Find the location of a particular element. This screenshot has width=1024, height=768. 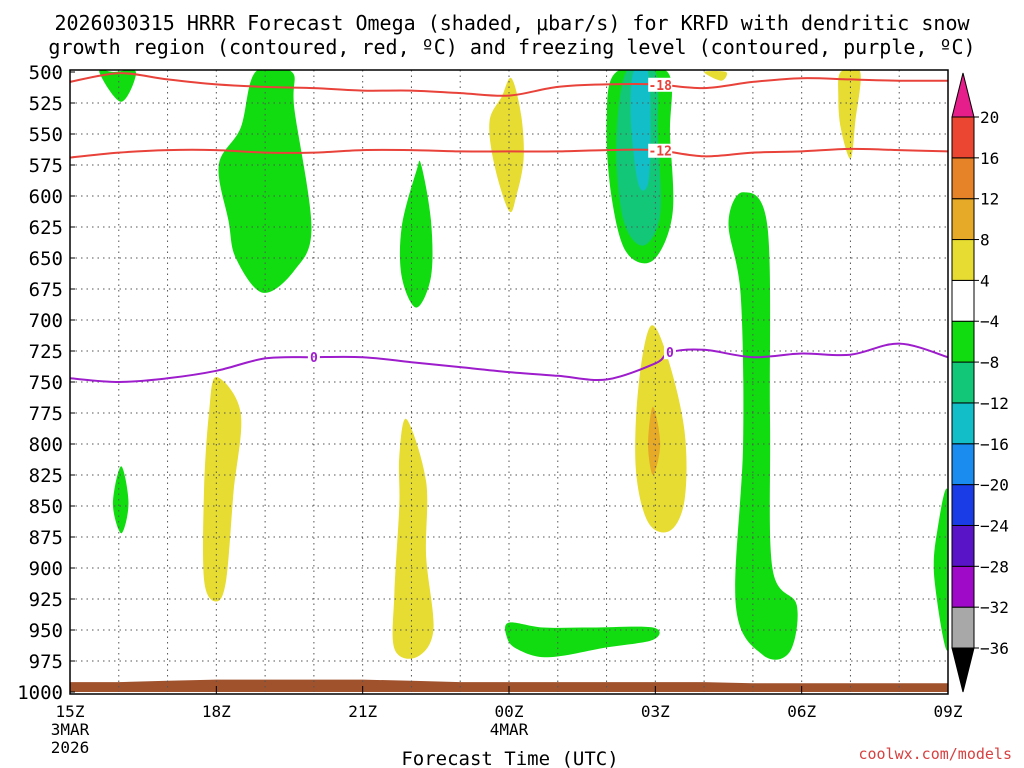

y-tick-label-950: 950 is located at coordinates (46, 631).